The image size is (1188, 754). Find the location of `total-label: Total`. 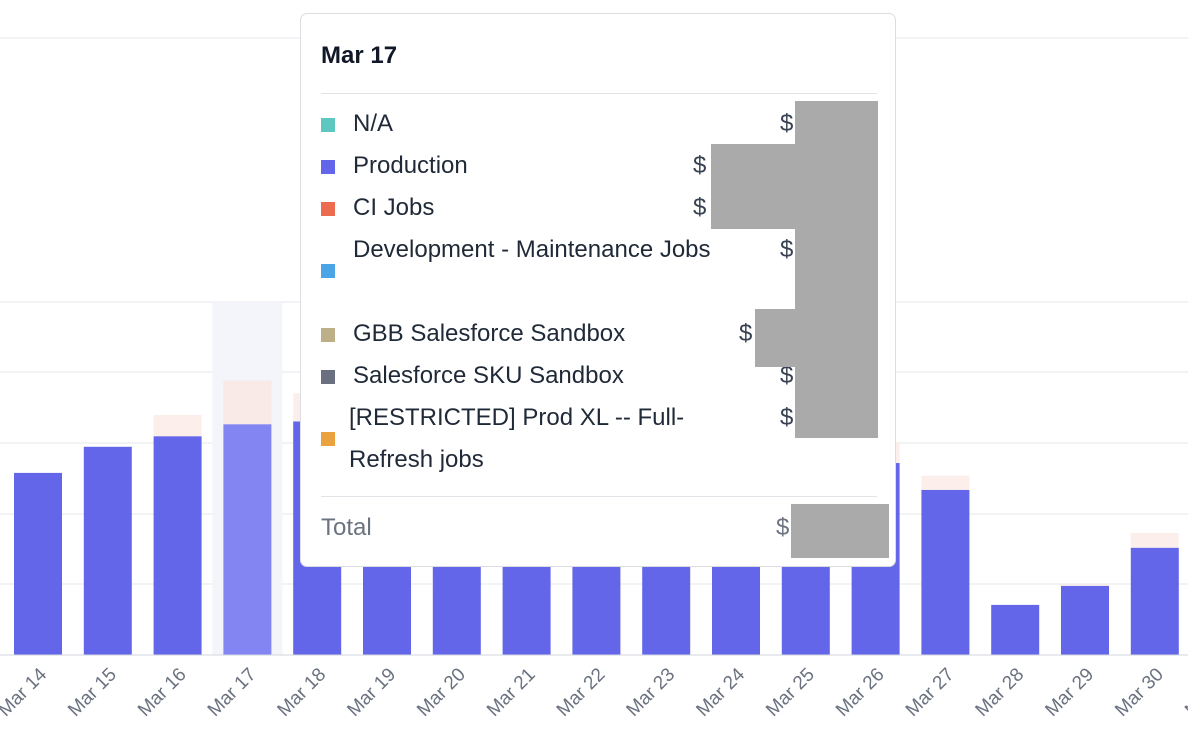

total-label: Total is located at coordinates (346, 527).